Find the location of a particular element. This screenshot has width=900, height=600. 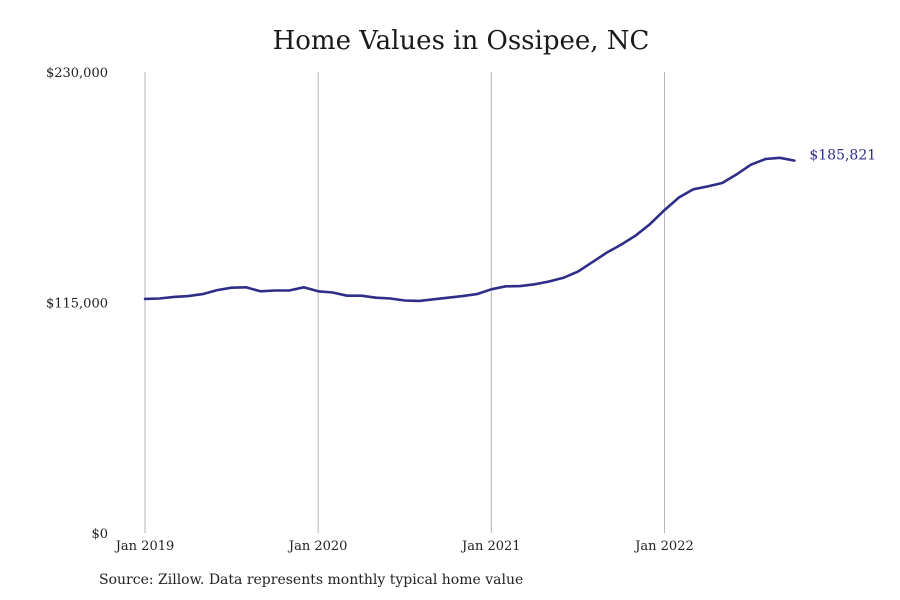

x-tick-label: Jan 2022 is located at coordinates (663, 546).